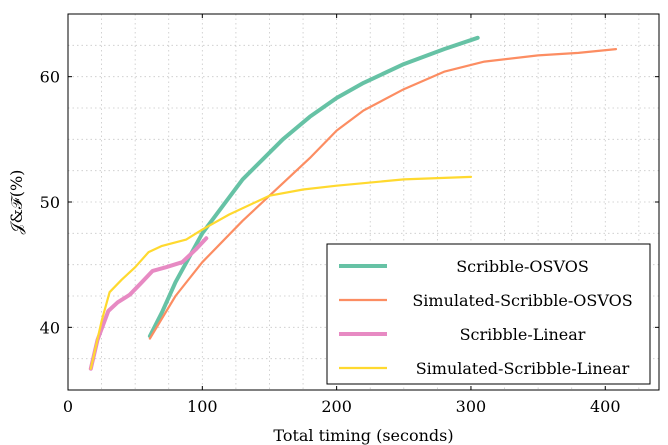 The image size is (668, 445). I want to click on x-tick-label: 200, so click(336, 406).